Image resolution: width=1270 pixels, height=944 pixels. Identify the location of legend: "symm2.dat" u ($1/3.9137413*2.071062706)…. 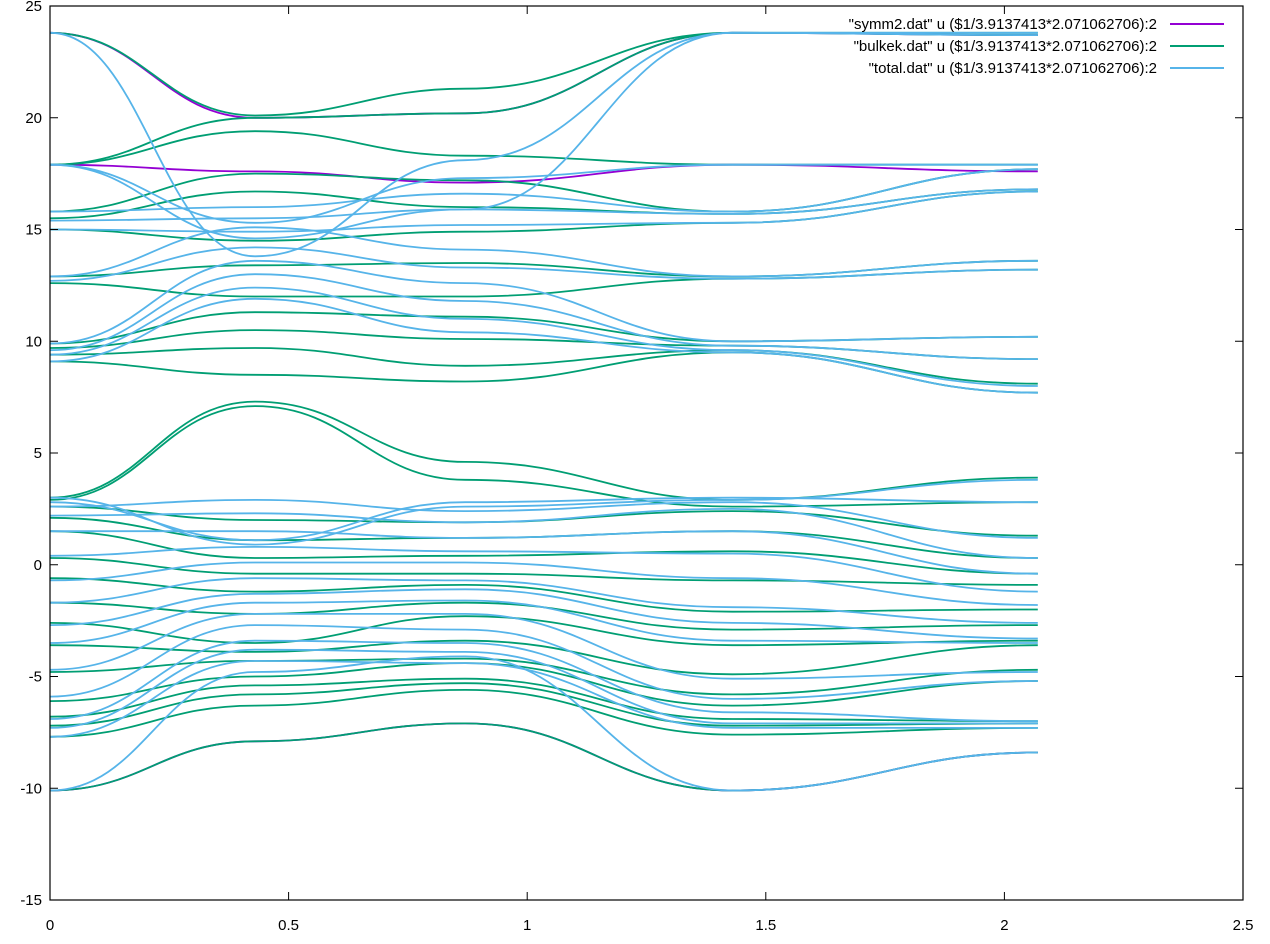
(1036, 46).